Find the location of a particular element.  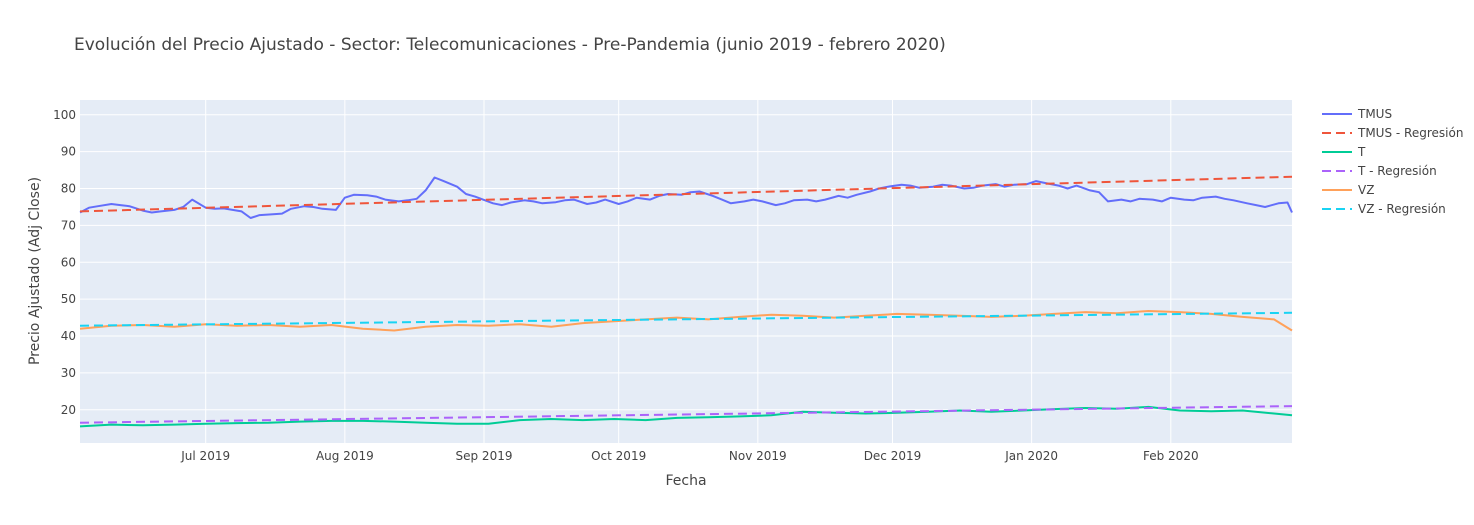

series-line-tmus is located at coordinates (686, 197).